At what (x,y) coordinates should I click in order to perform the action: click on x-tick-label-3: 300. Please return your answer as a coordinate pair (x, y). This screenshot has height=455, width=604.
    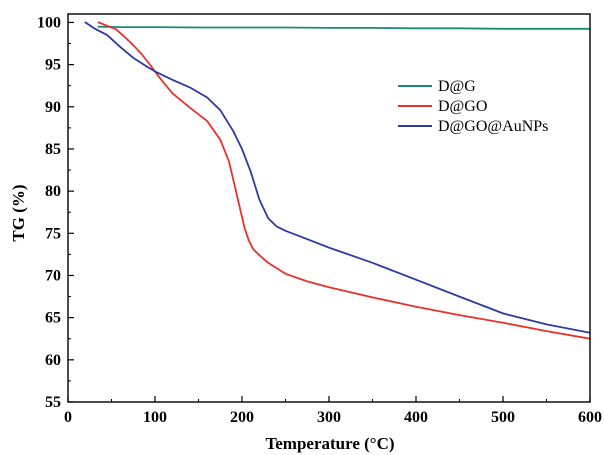
    Looking at the image, I should click on (329, 417).